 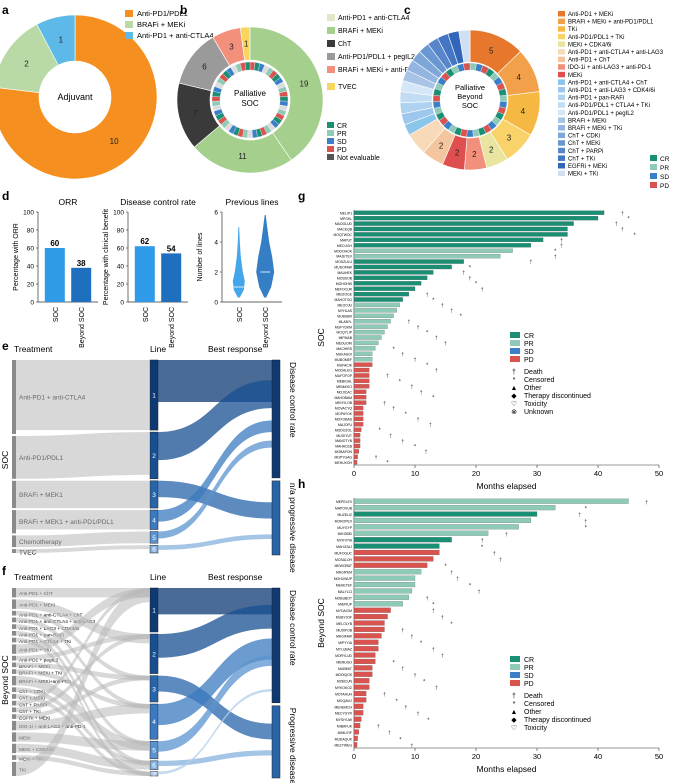 I want to click on h-row-label-12: MOHUWUP, so click(x=343, y=579).